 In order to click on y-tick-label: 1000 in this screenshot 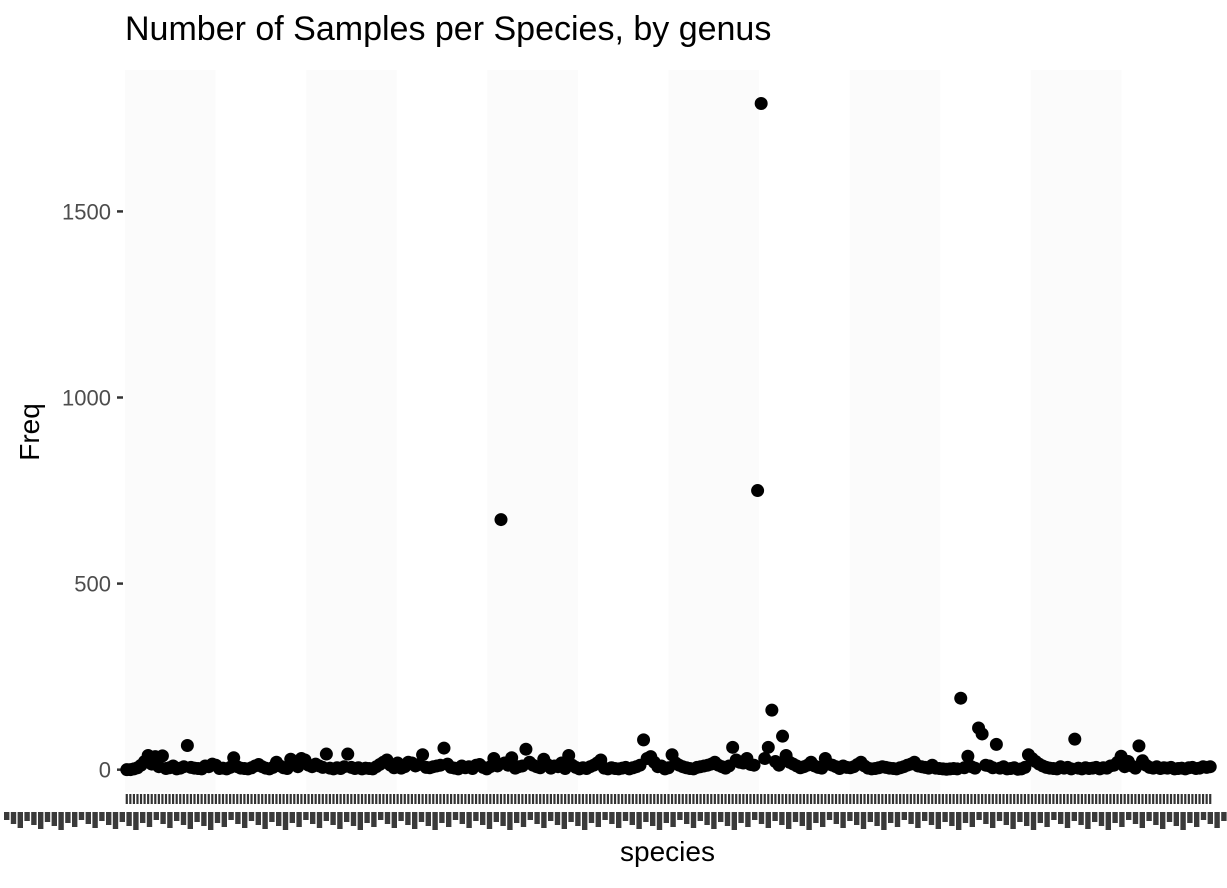, I will do `click(86, 398)`.